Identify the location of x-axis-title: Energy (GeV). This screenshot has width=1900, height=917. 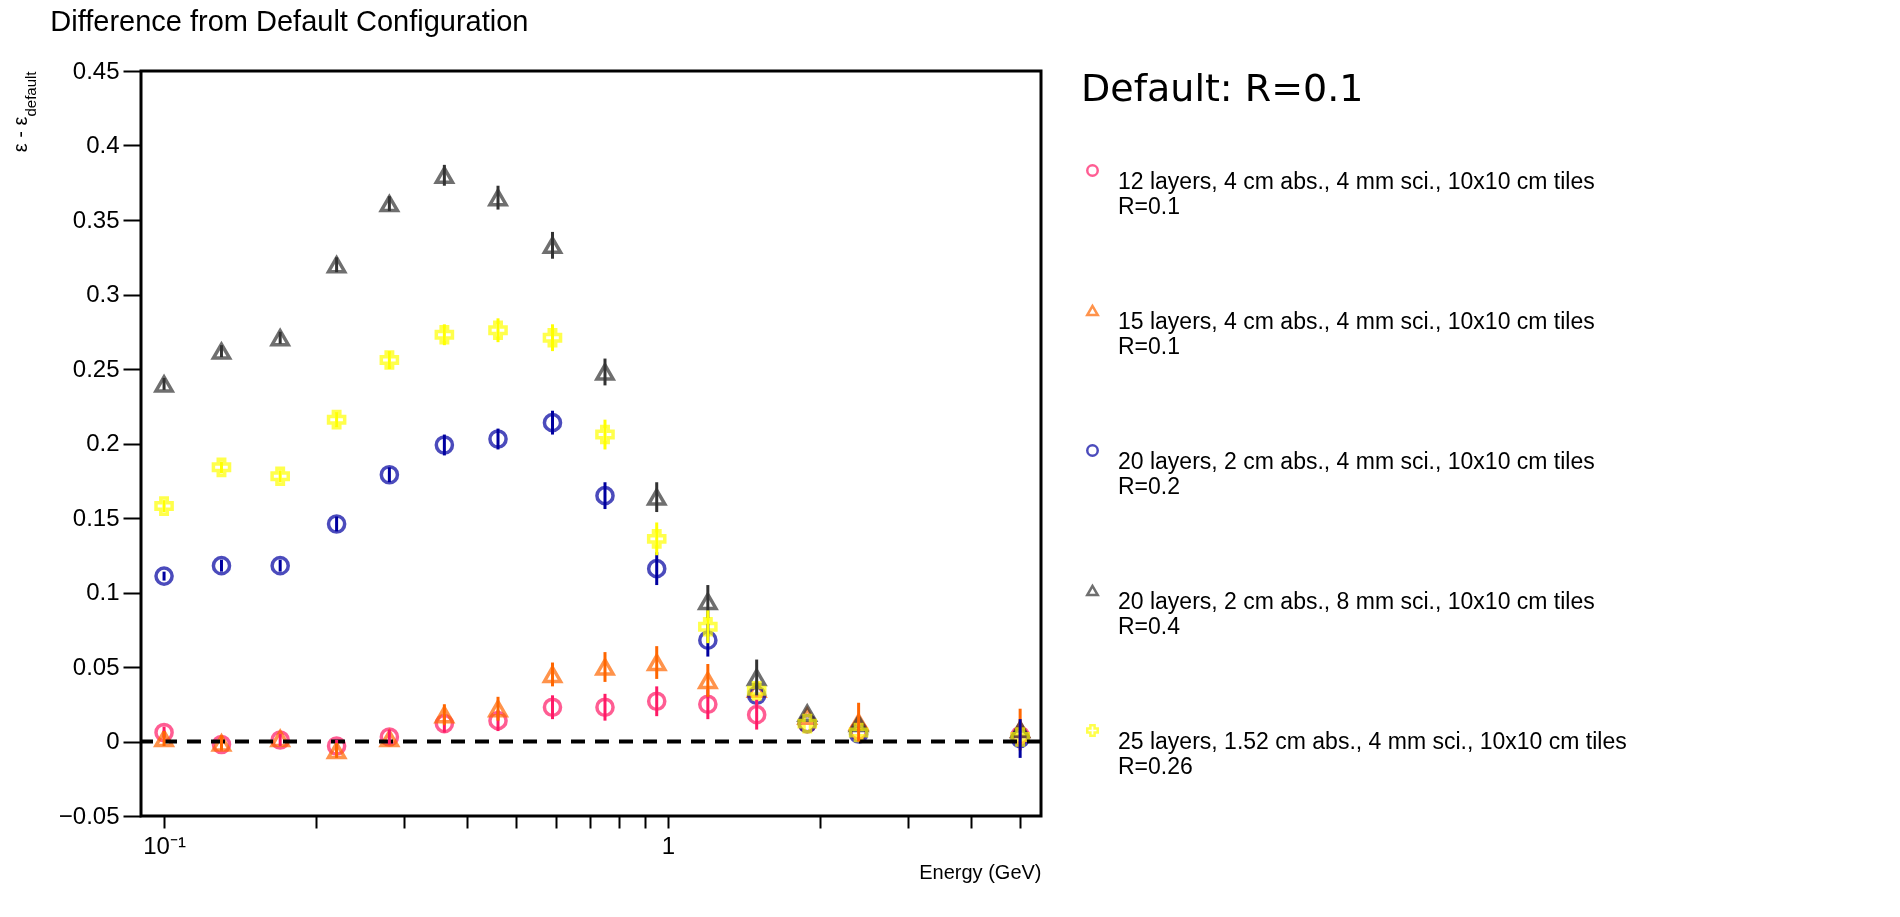
(980, 871).